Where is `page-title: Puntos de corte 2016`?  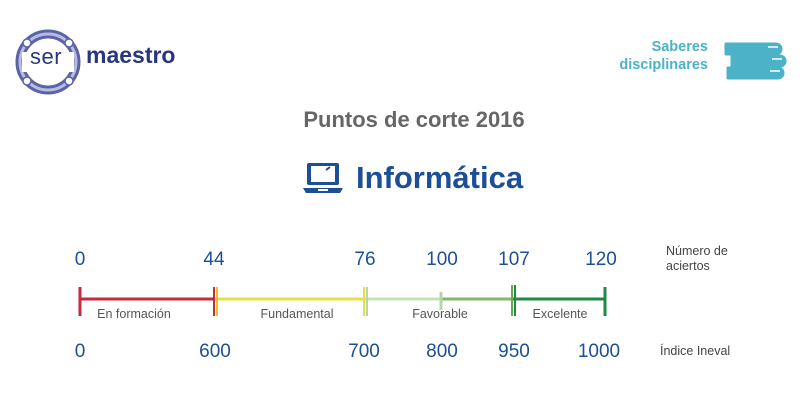 page-title: Puntos de corte 2016 is located at coordinates (414, 119).